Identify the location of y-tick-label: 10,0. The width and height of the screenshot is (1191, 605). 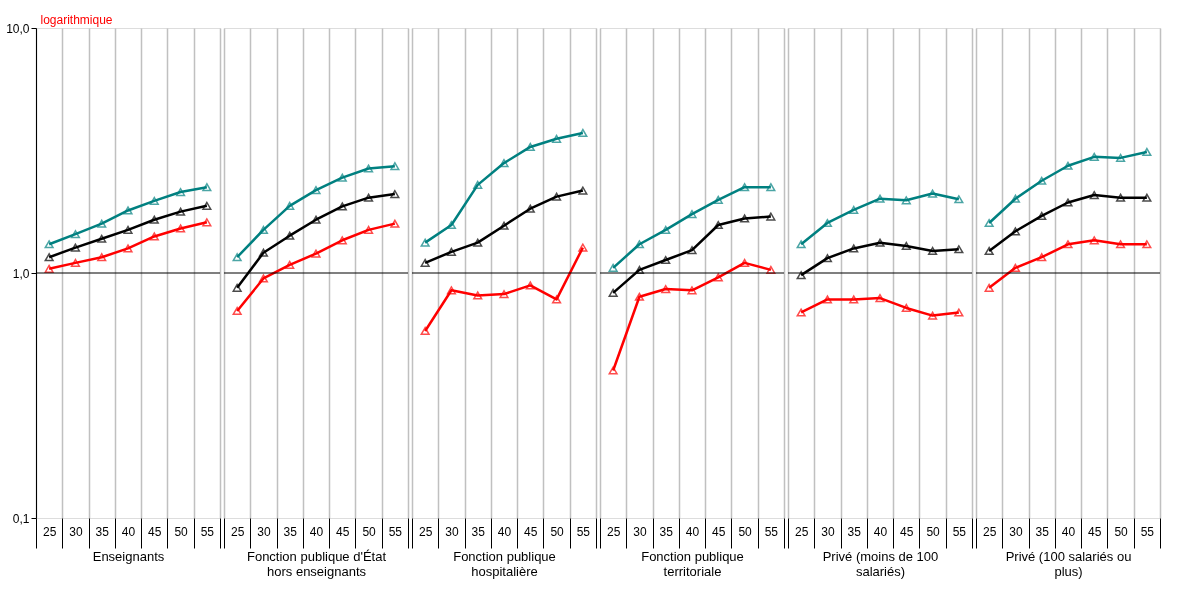
(18, 28).